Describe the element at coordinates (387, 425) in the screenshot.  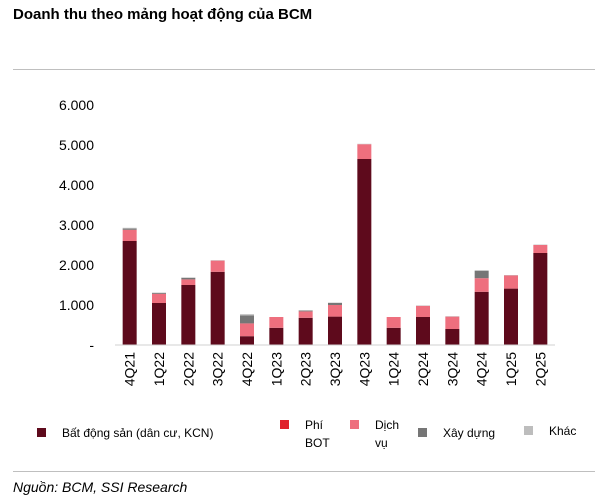
I see `legend-label-services-line1: Dịch` at that location.